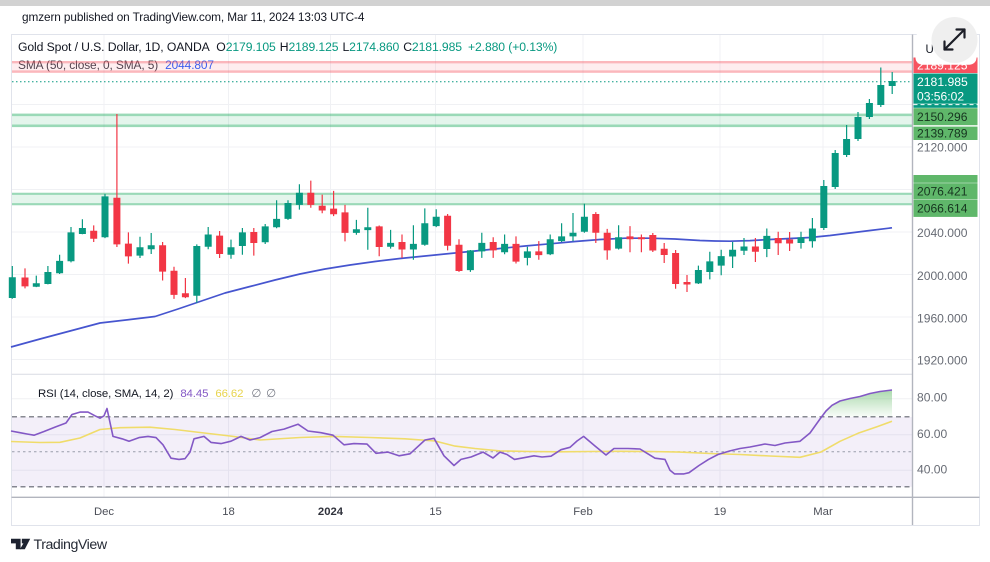 This screenshot has height=562, width=990. Describe the element at coordinates (930, 50) in the screenshot. I see `svg-text: U` at that location.